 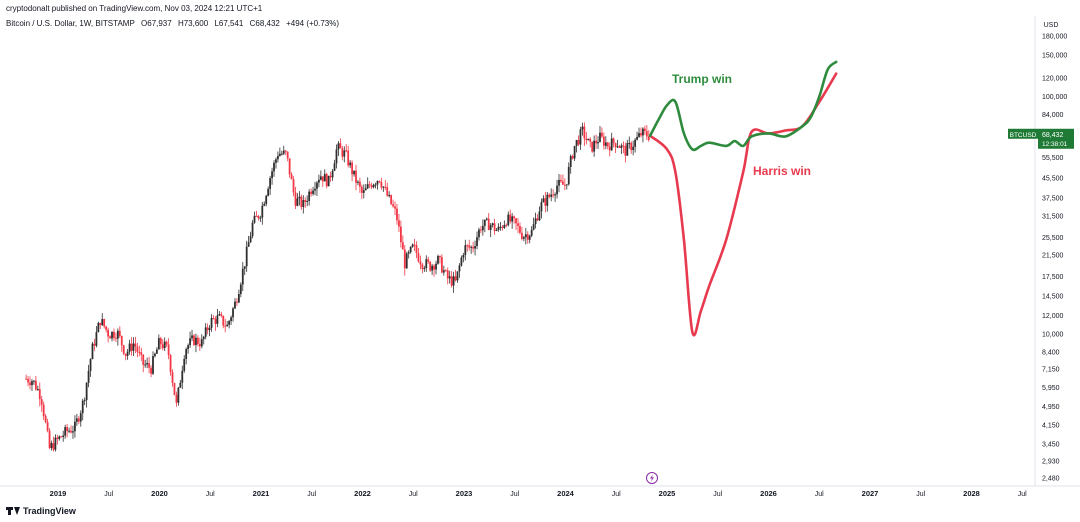 I want to click on y-tick-label: 55,500, so click(x=1053, y=158).